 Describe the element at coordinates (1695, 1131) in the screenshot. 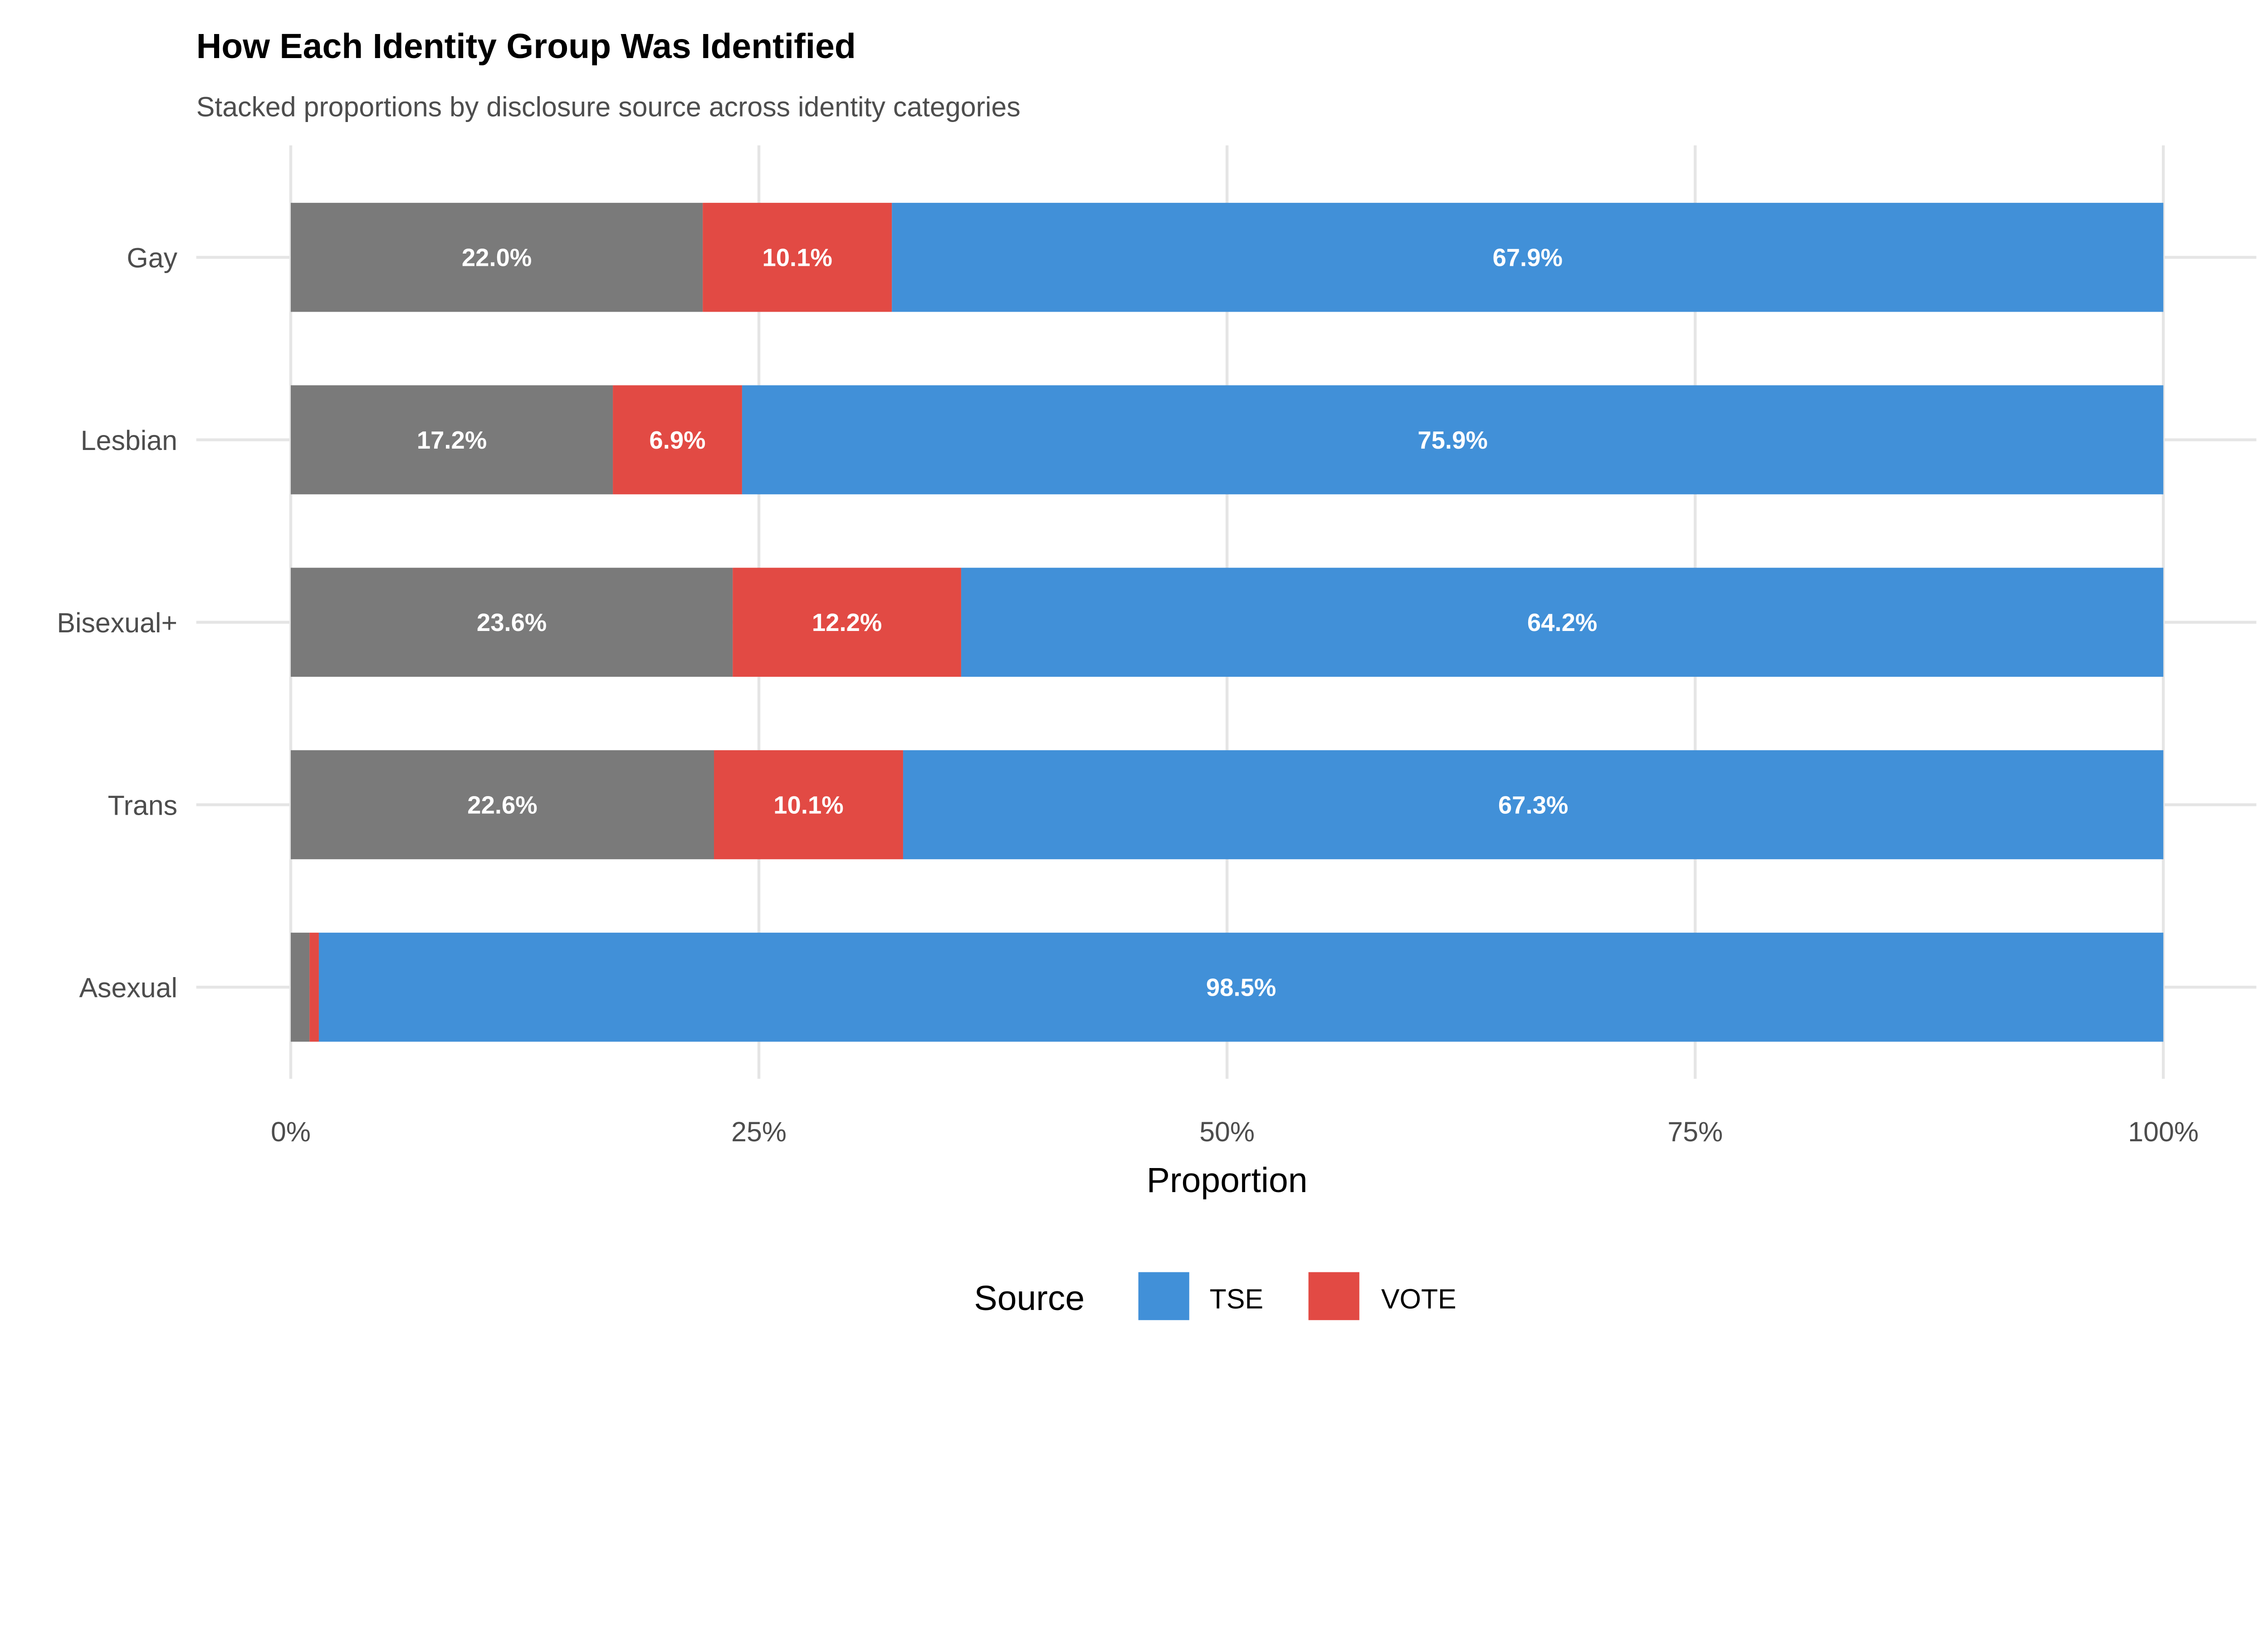

I see `x-tick-label: 75%` at that location.